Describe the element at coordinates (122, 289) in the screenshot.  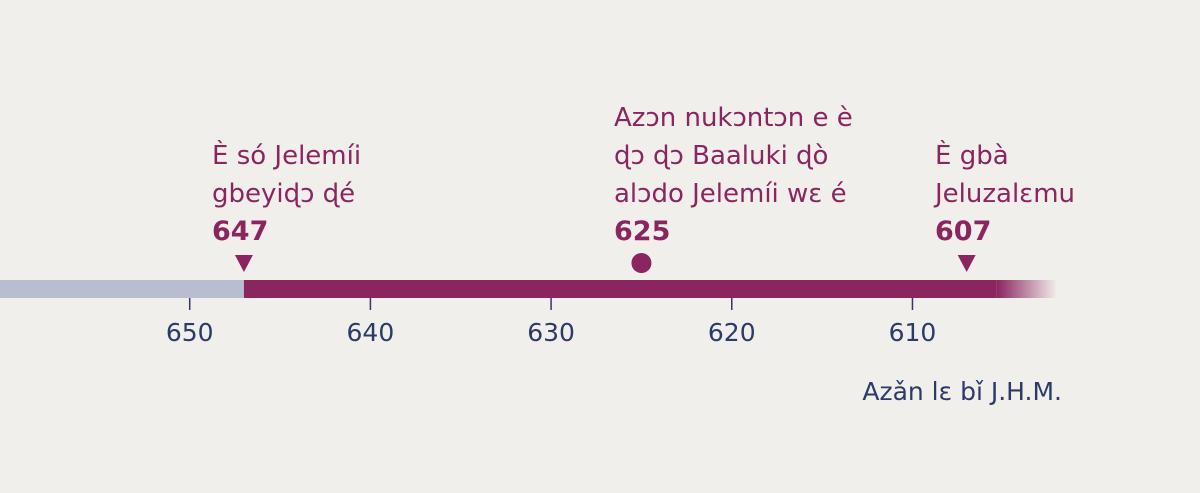
I see `timeline-before` at that location.